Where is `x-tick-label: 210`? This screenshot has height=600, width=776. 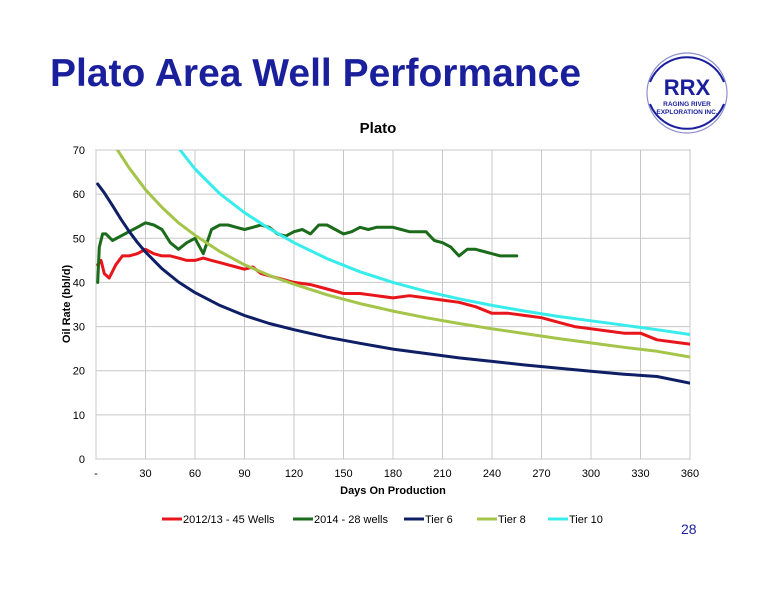
x-tick-label: 210 is located at coordinates (442, 474).